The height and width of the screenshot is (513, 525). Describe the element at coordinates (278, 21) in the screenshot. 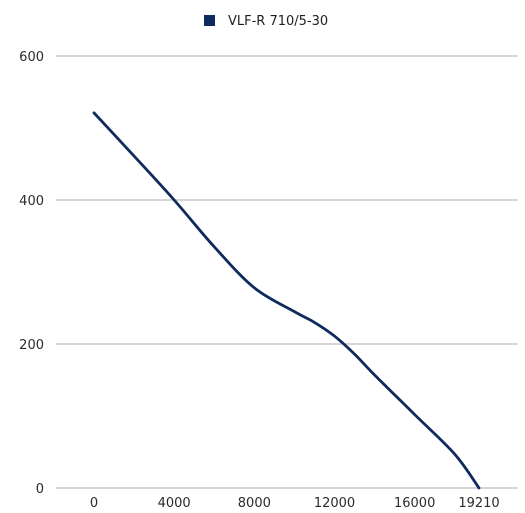

I see `legend-label: VLF-R 710/5-30` at that location.